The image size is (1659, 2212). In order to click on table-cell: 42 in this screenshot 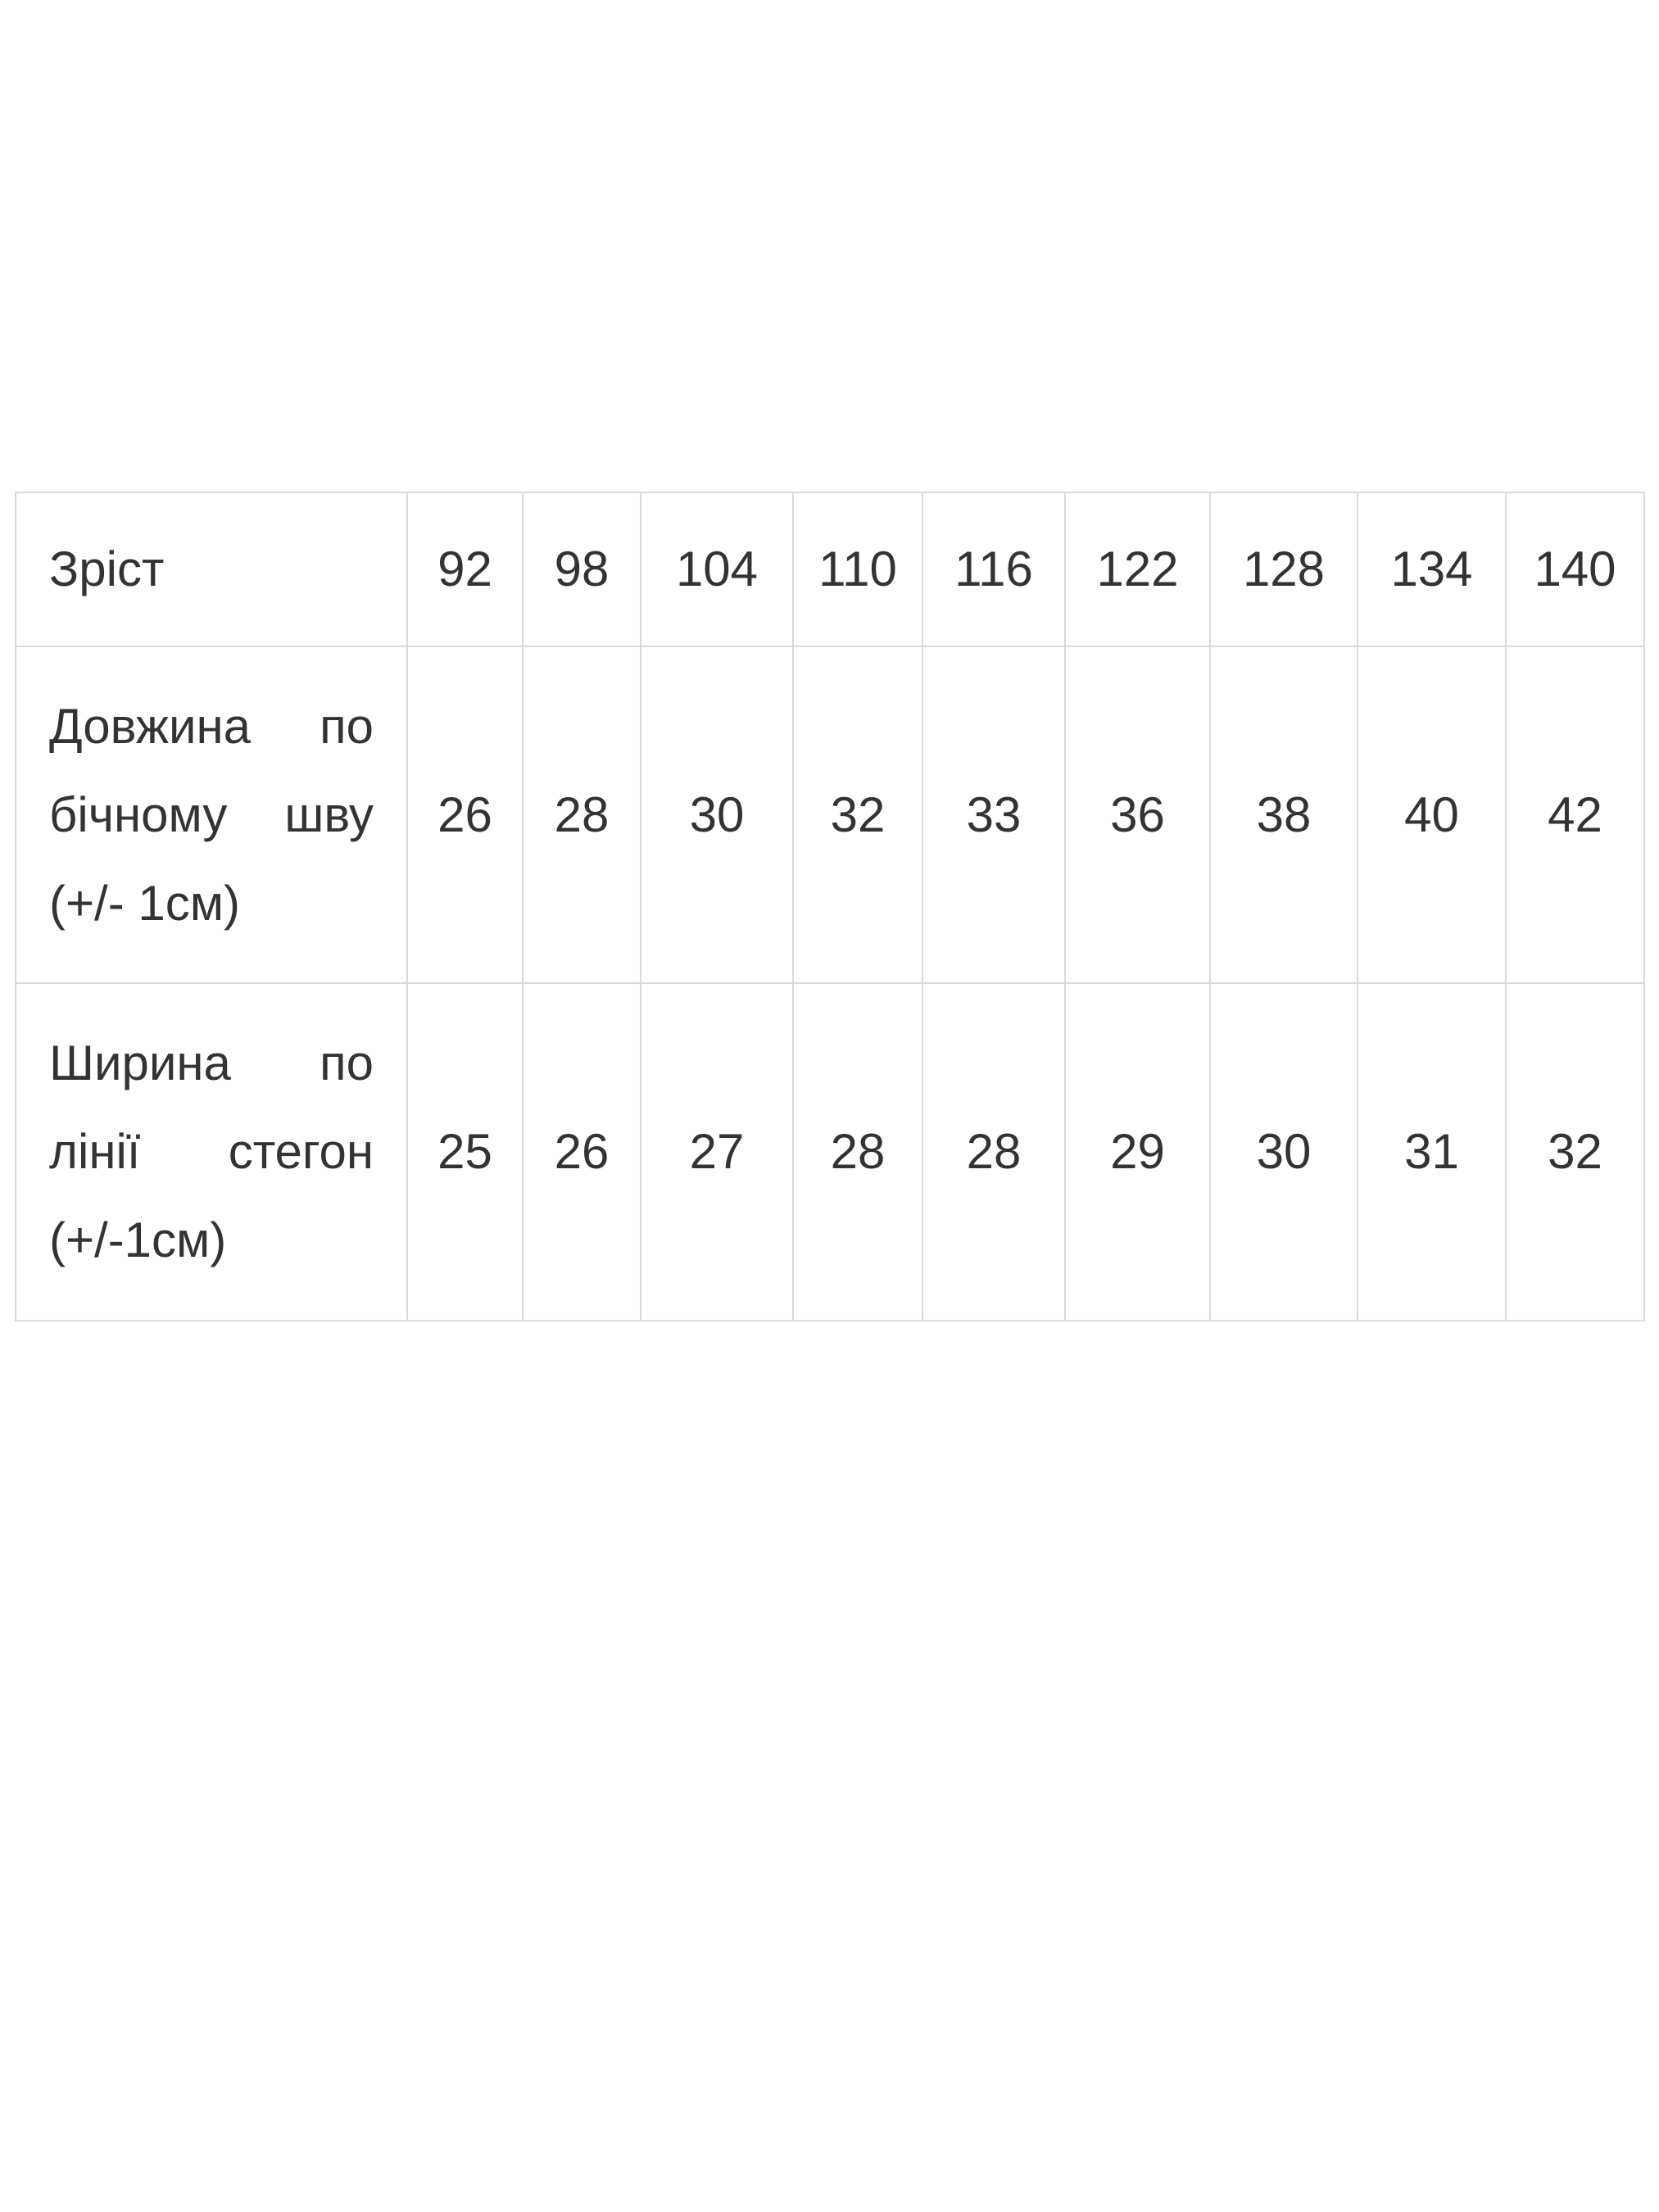, I will do `click(1575, 815)`.